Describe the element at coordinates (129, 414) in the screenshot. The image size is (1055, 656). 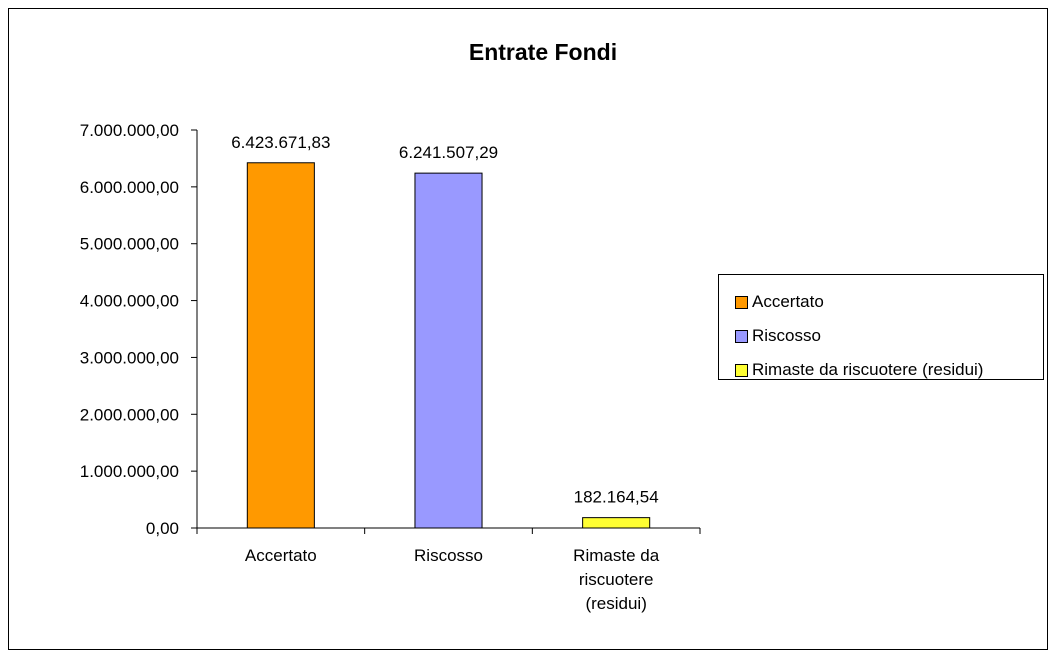
I see `y-tick-label: 2.000.000,00` at that location.